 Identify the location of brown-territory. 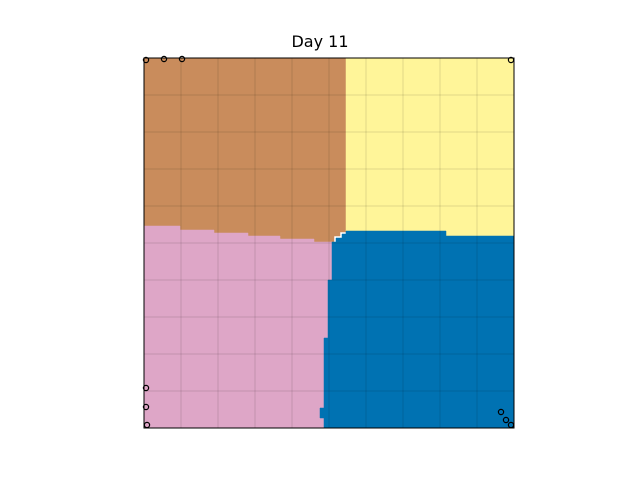
(245, 150).